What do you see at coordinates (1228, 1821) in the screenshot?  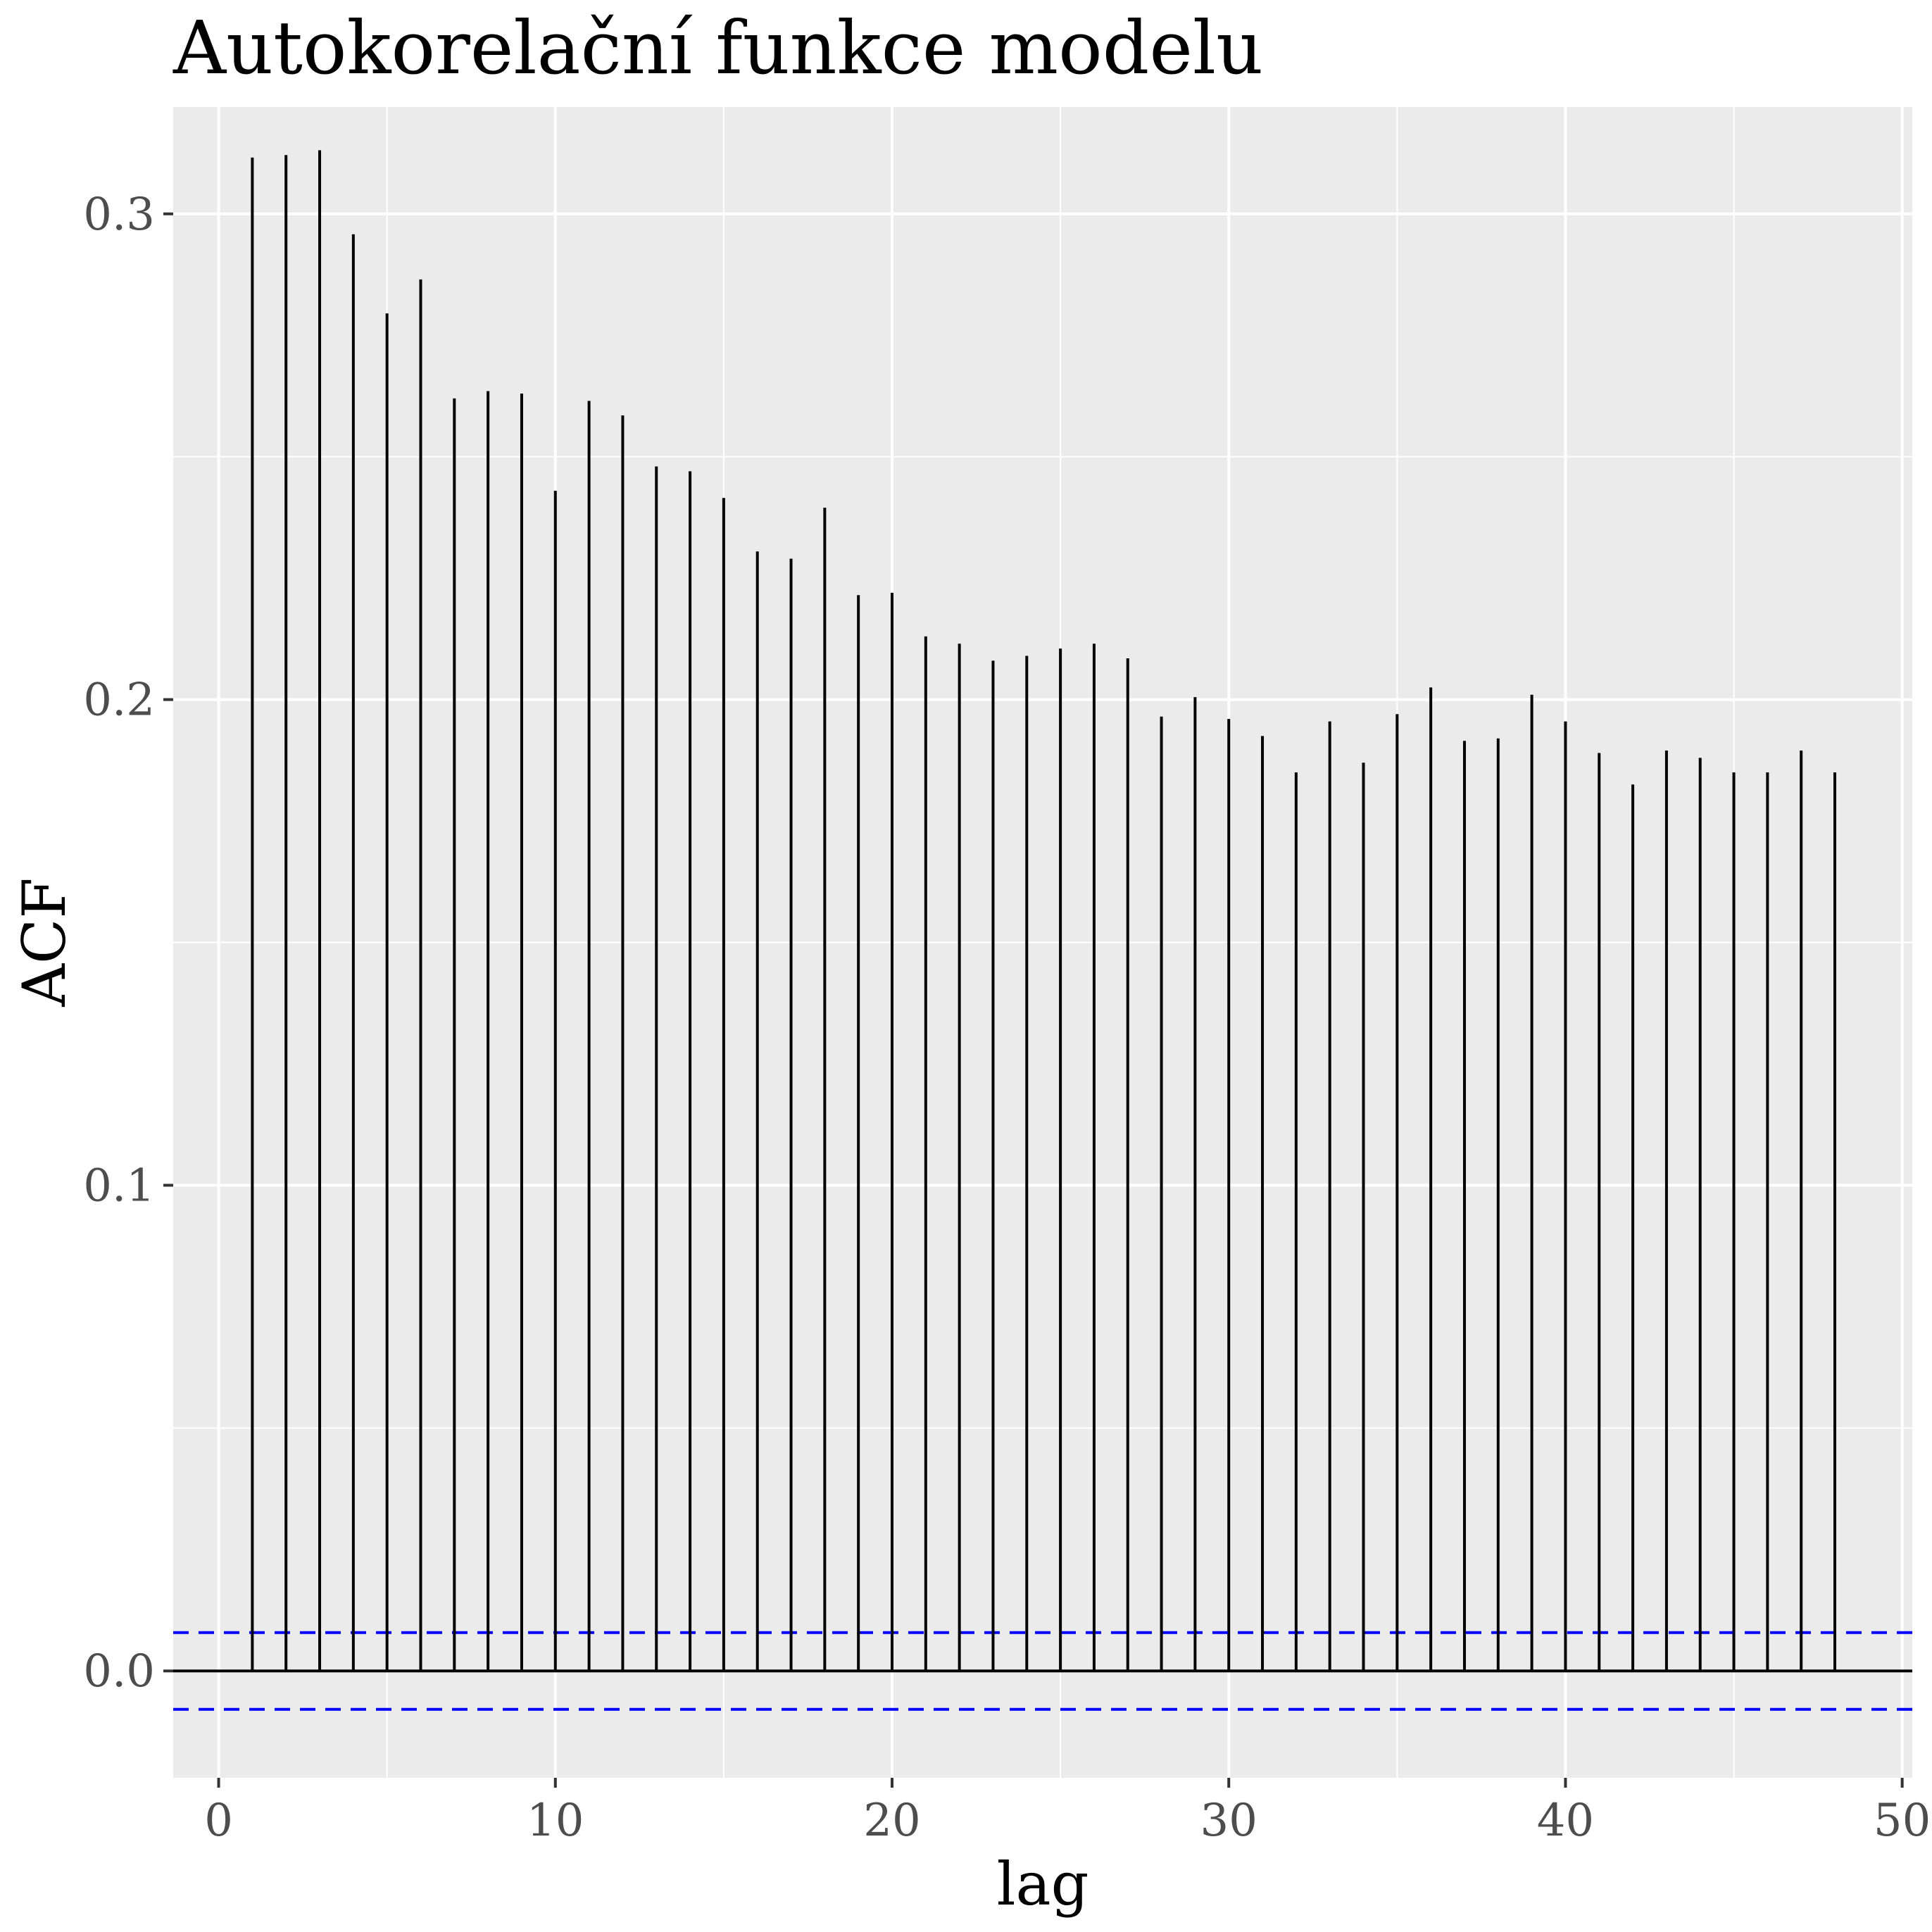 I see `x-tick-label: 30` at bounding box center [1228, 1821].